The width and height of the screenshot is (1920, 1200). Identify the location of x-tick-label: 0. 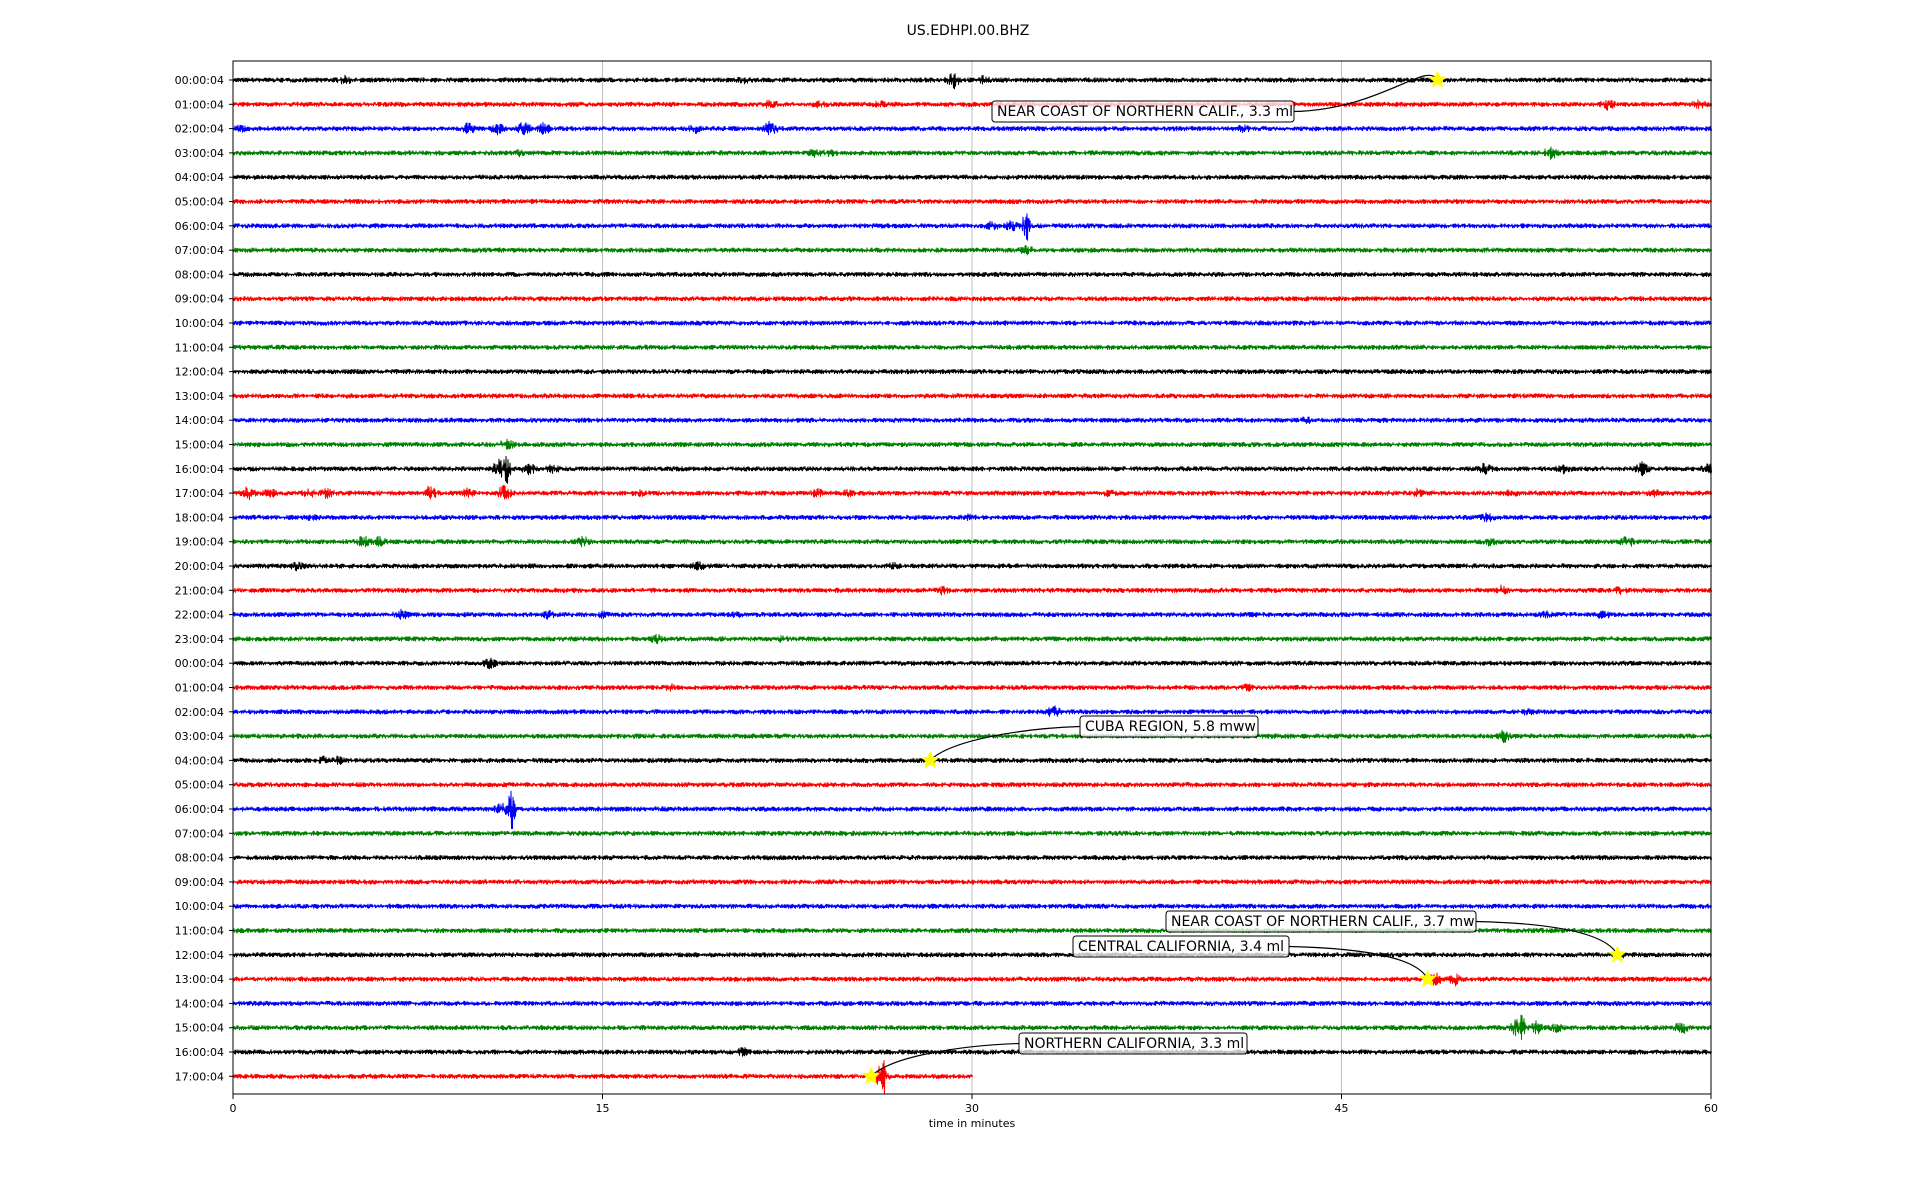
(233, 1108).